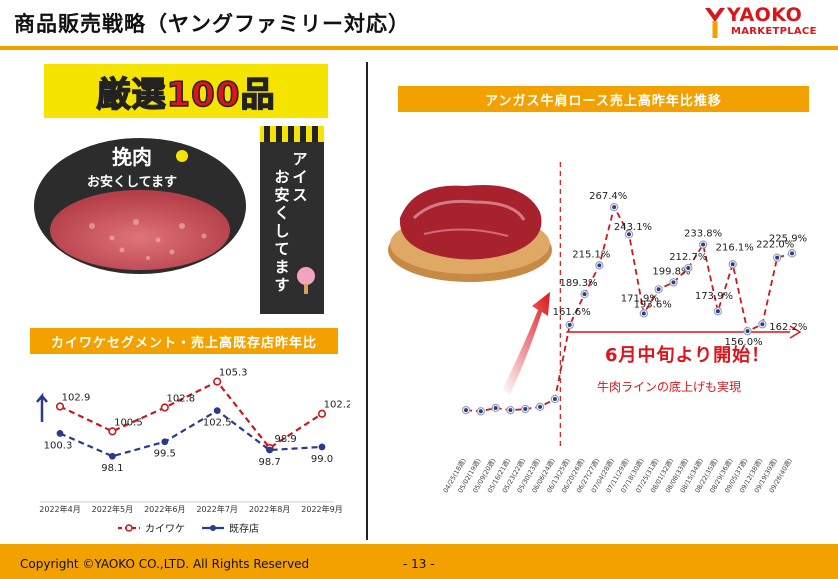 The height and width of the screenshot is (579, 838). I want to click on legend-label: カイワケ, so click(165, 529).